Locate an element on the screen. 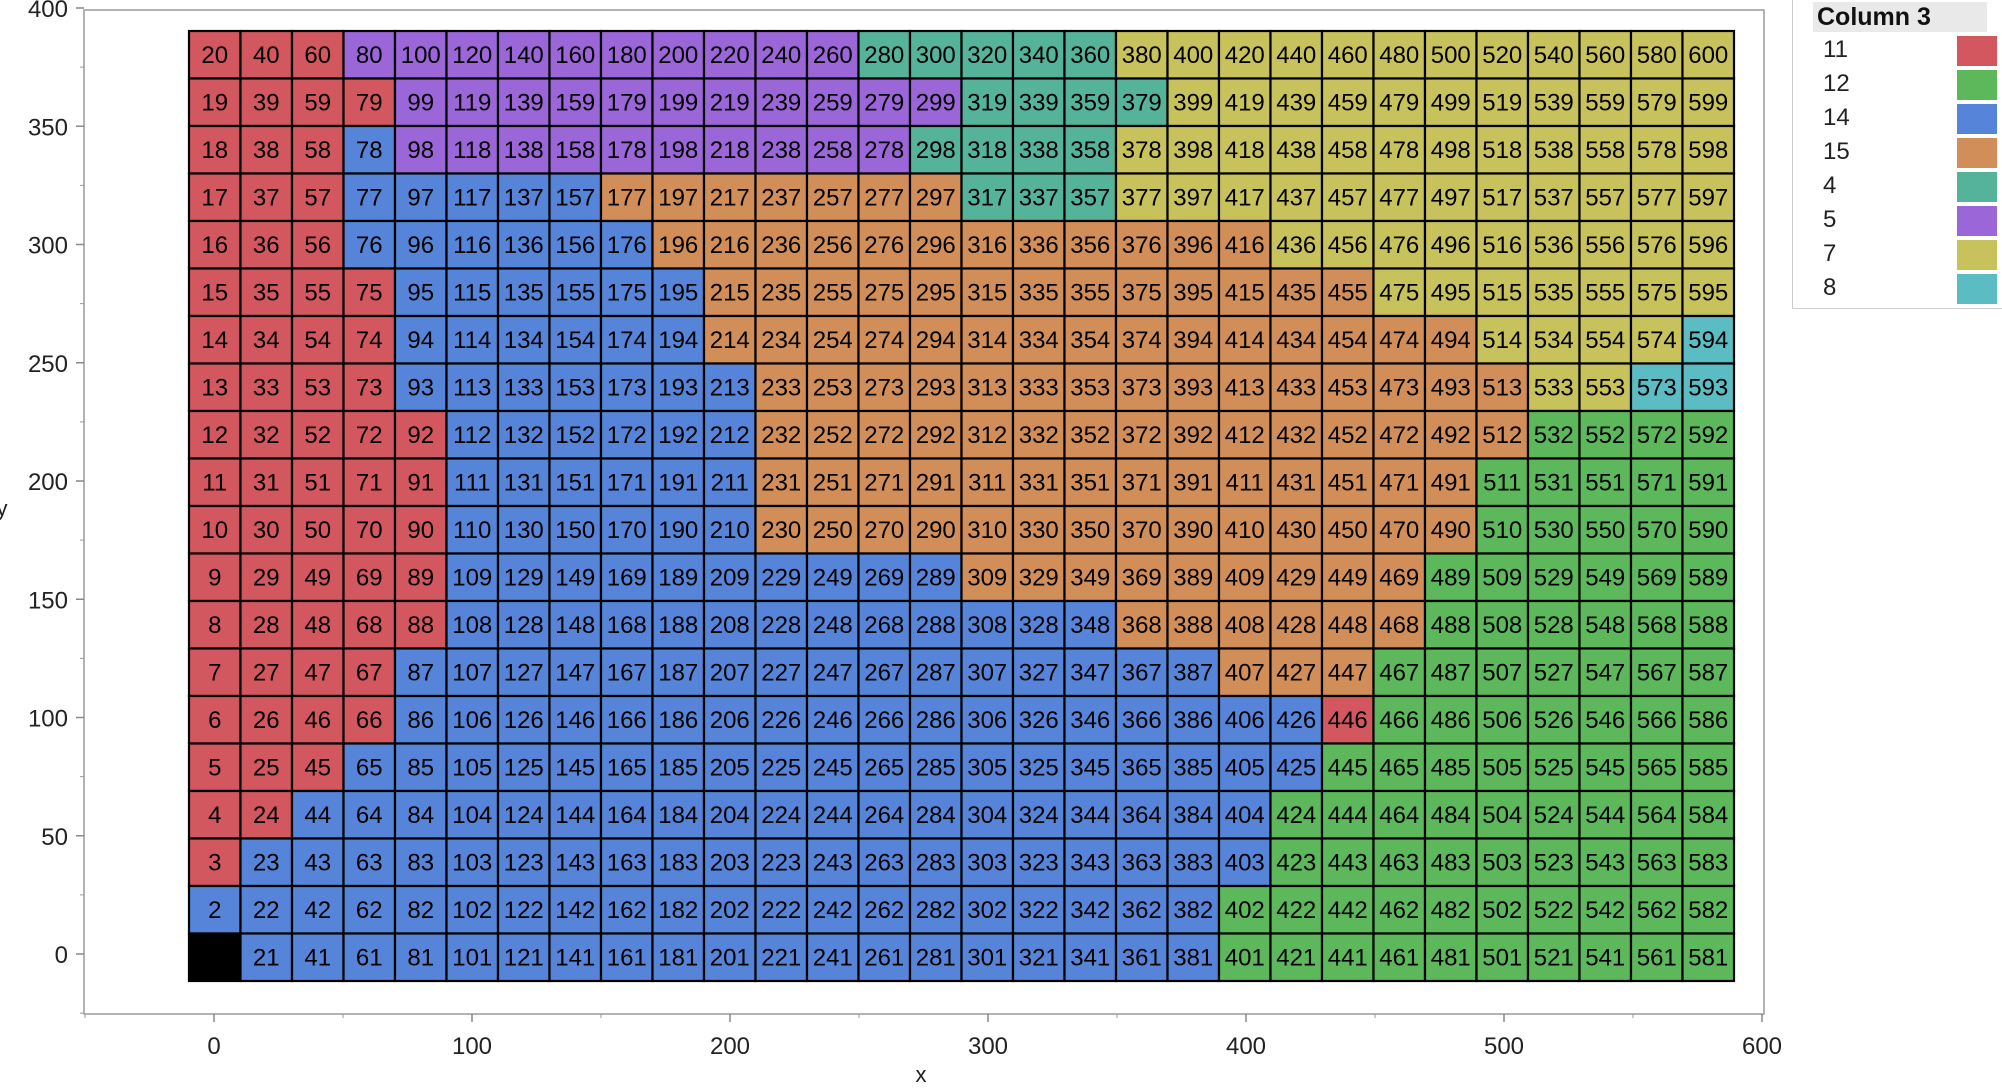  legend-item: 12 is located at coordinates (1897, 85).